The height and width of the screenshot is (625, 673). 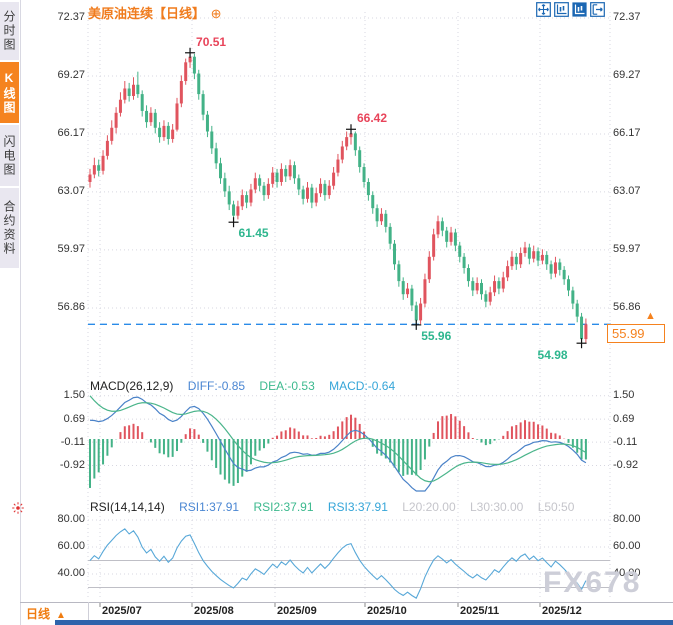 What do you see at coordinates (372, 118) in the screenshot?
I see `price-annotation: 66.42` at bounding box center [372, 118].